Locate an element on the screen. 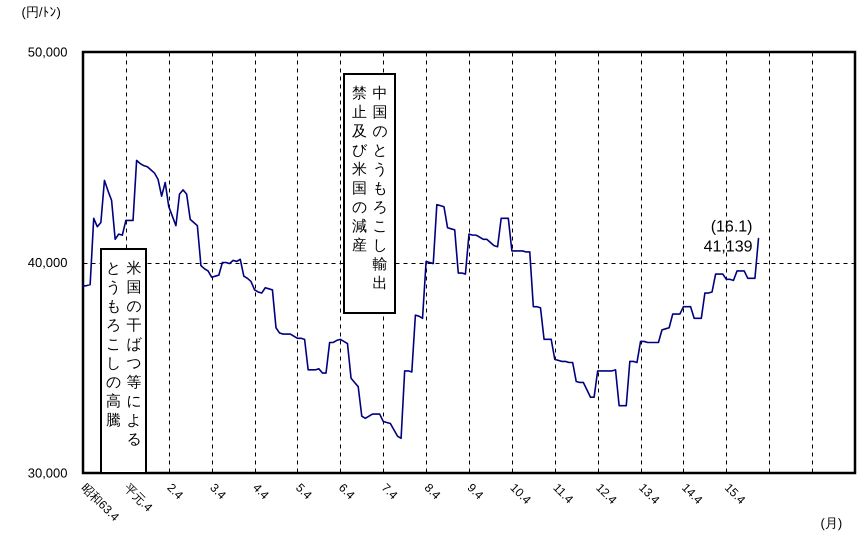  x-tick-label: 4.4 is located at coordinates (261, 491).